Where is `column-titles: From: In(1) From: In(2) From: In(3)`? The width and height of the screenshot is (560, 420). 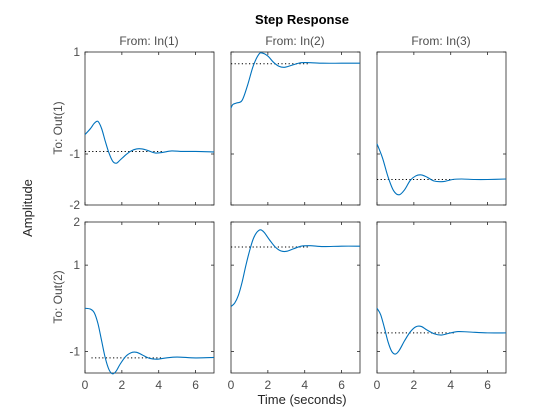 column-titles: From: In(1) From: In(2) From: In(3) is located at coordinates (294, 41).